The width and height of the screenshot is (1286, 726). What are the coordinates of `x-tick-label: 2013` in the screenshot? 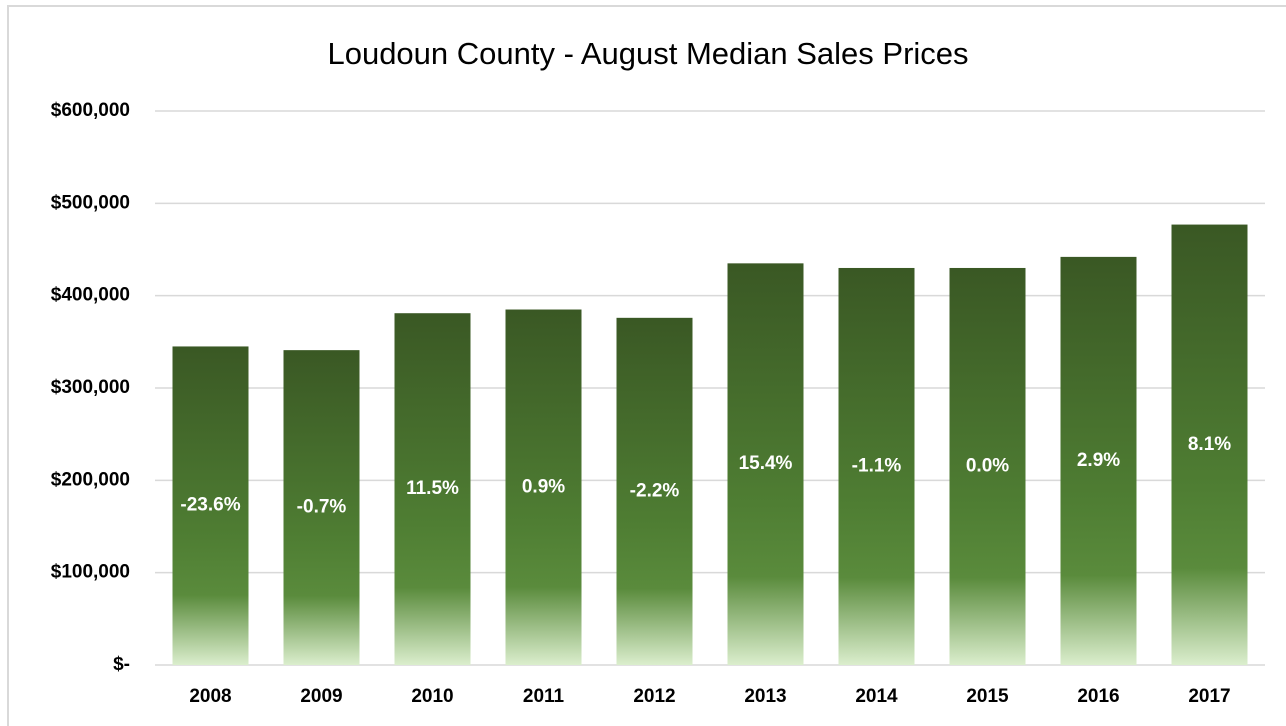 It's located at (765, 696).